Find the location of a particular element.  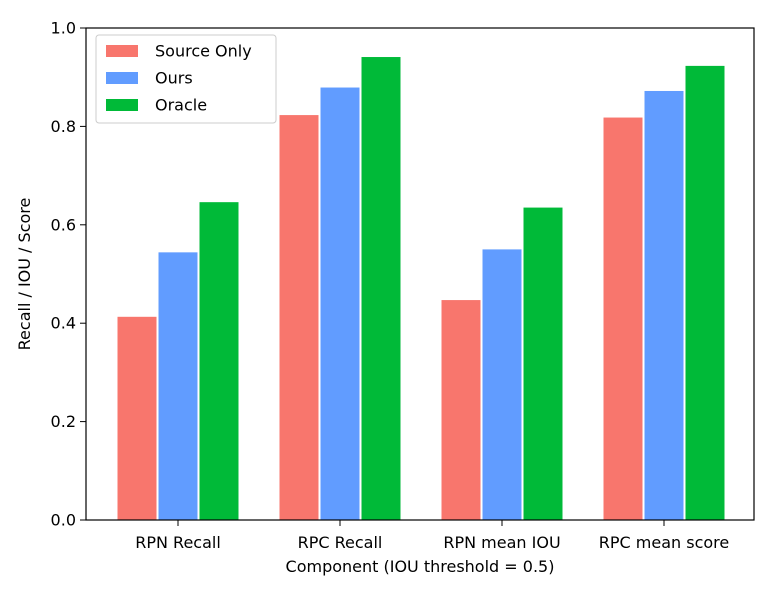

legend-frame is located at coordinates (186, 79).